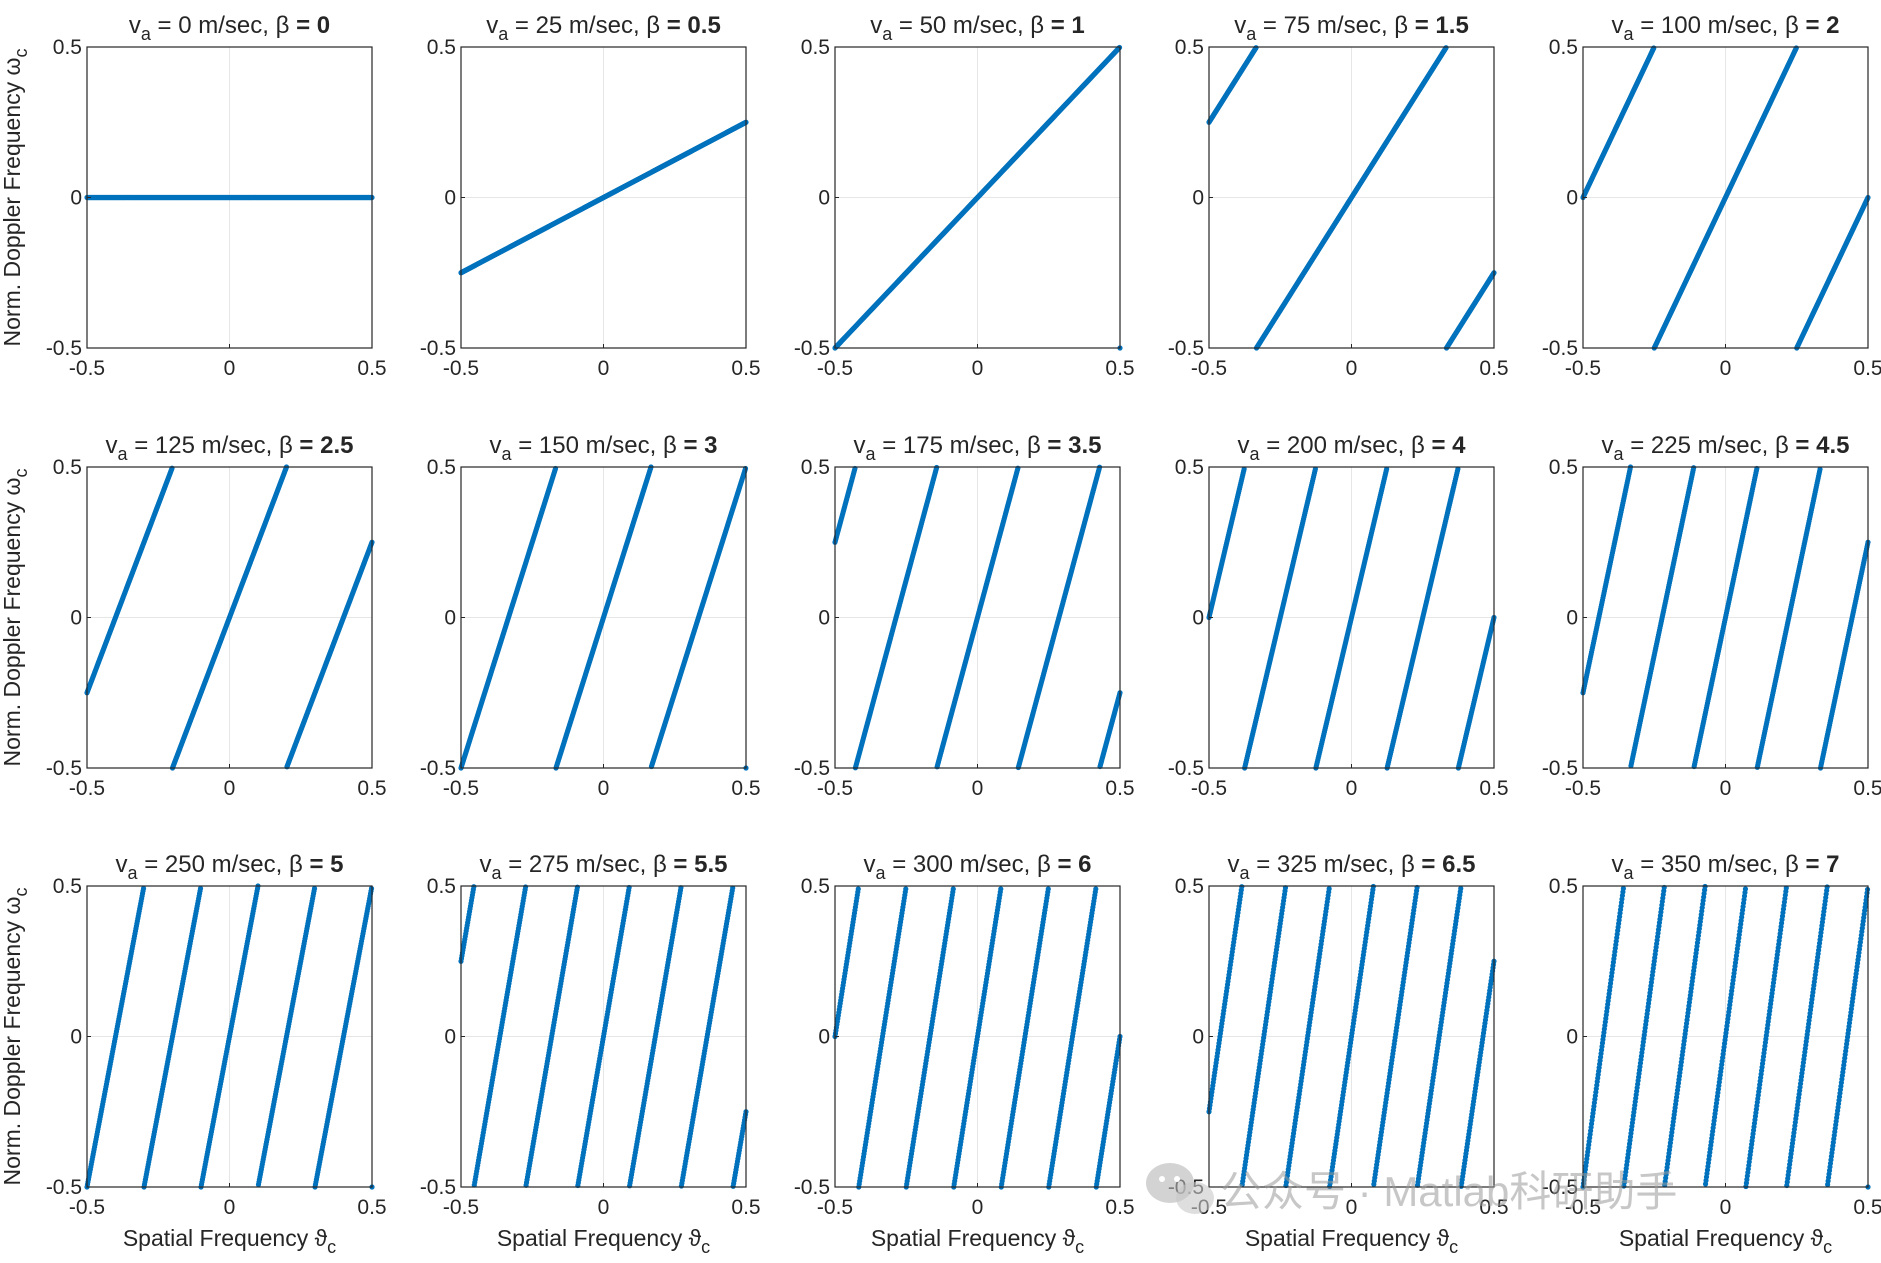 This screenshot has width=1881, height=1263. Describe the element at coordinates (590, 616) in the screenshot. I see `subplot-7: -0.5-0.5 0 0 0.5 0.5 va = 150 m/sec, β = 3` at that location.